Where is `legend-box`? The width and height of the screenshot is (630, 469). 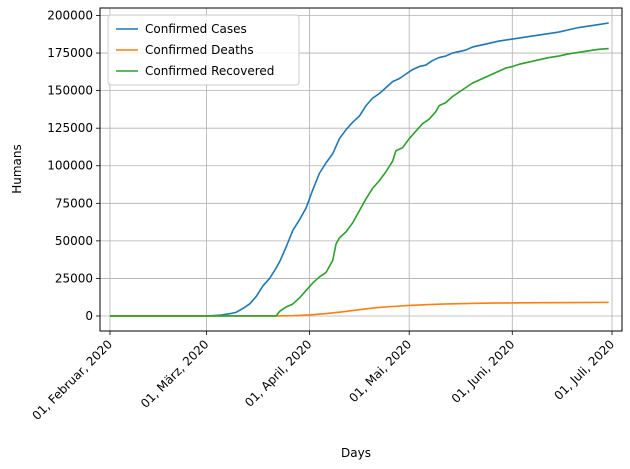
legend-box is located at coordinates (203, 50).